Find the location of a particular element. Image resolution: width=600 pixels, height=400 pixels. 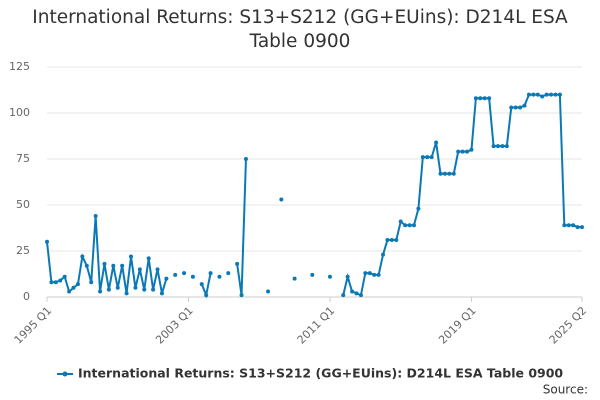

x-tick-label: 2019 Q1 is located at coordinates (457, 325).